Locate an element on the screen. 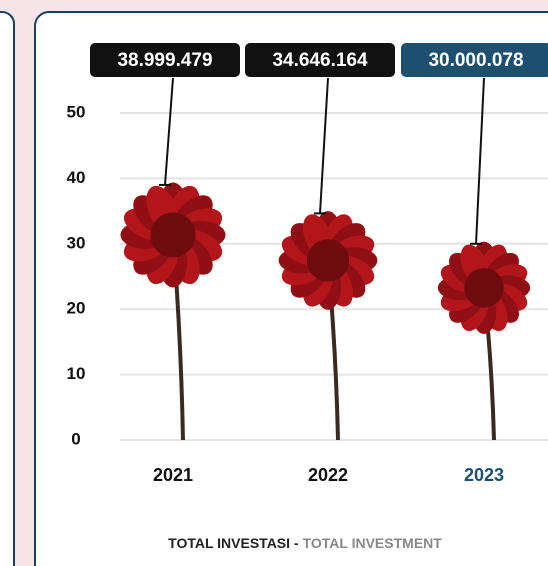 The width and height of the screenshot is (548, 566). title-part: TOTAL INVESTMENT is located at coordinates (373, 543).